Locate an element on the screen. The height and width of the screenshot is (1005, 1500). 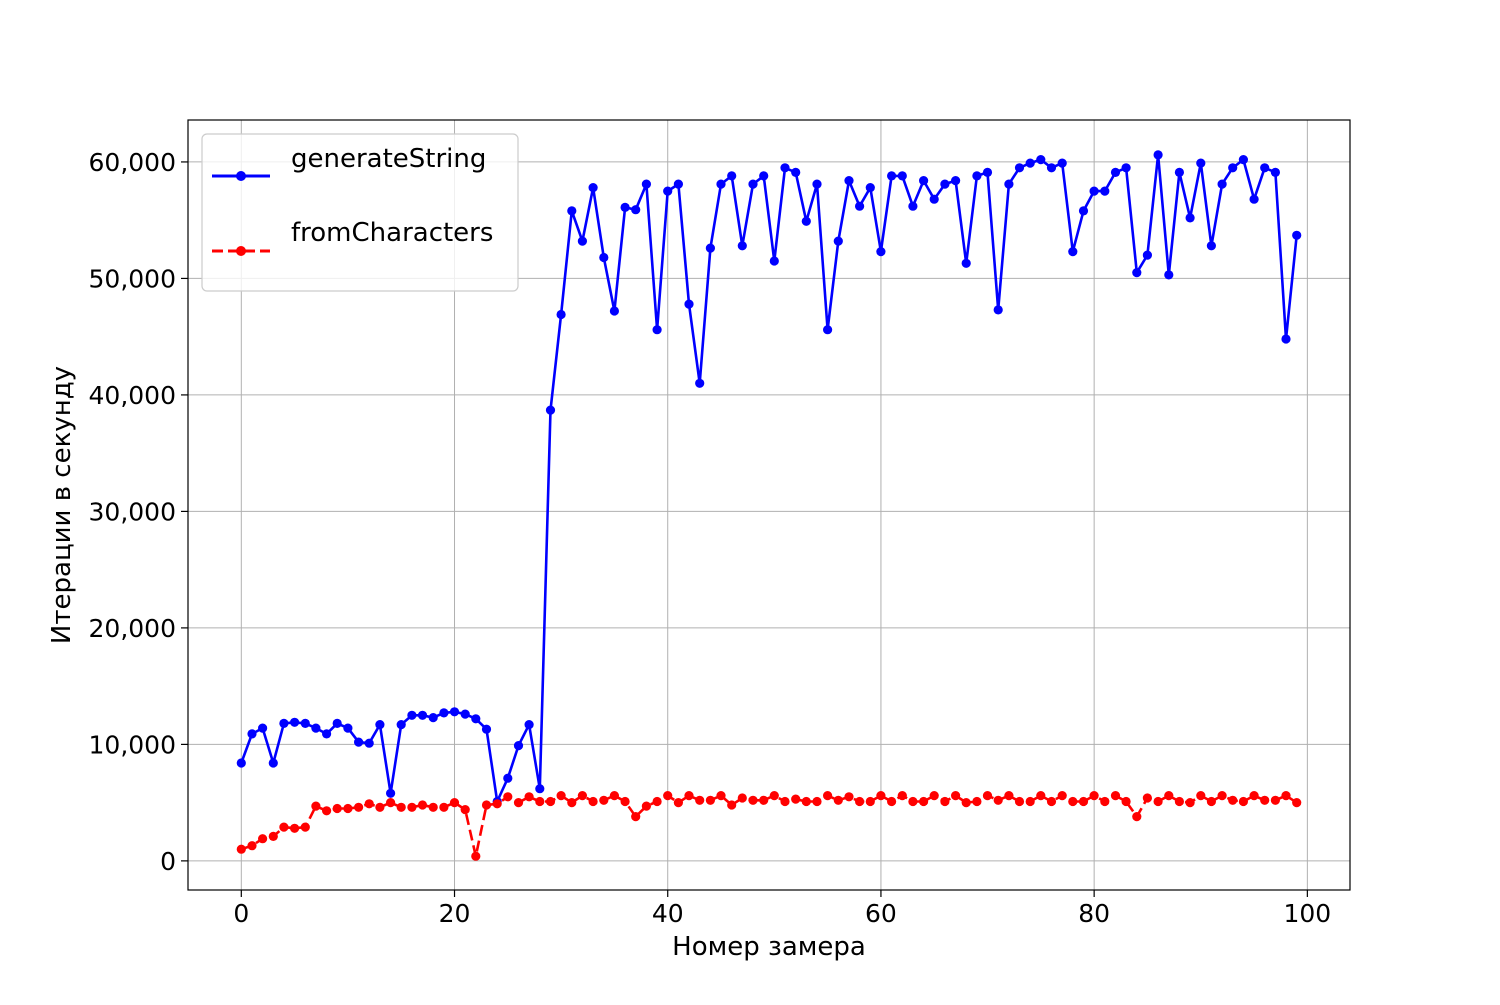
y-tick-label: 30,000 is located at coordinates (132, 511).